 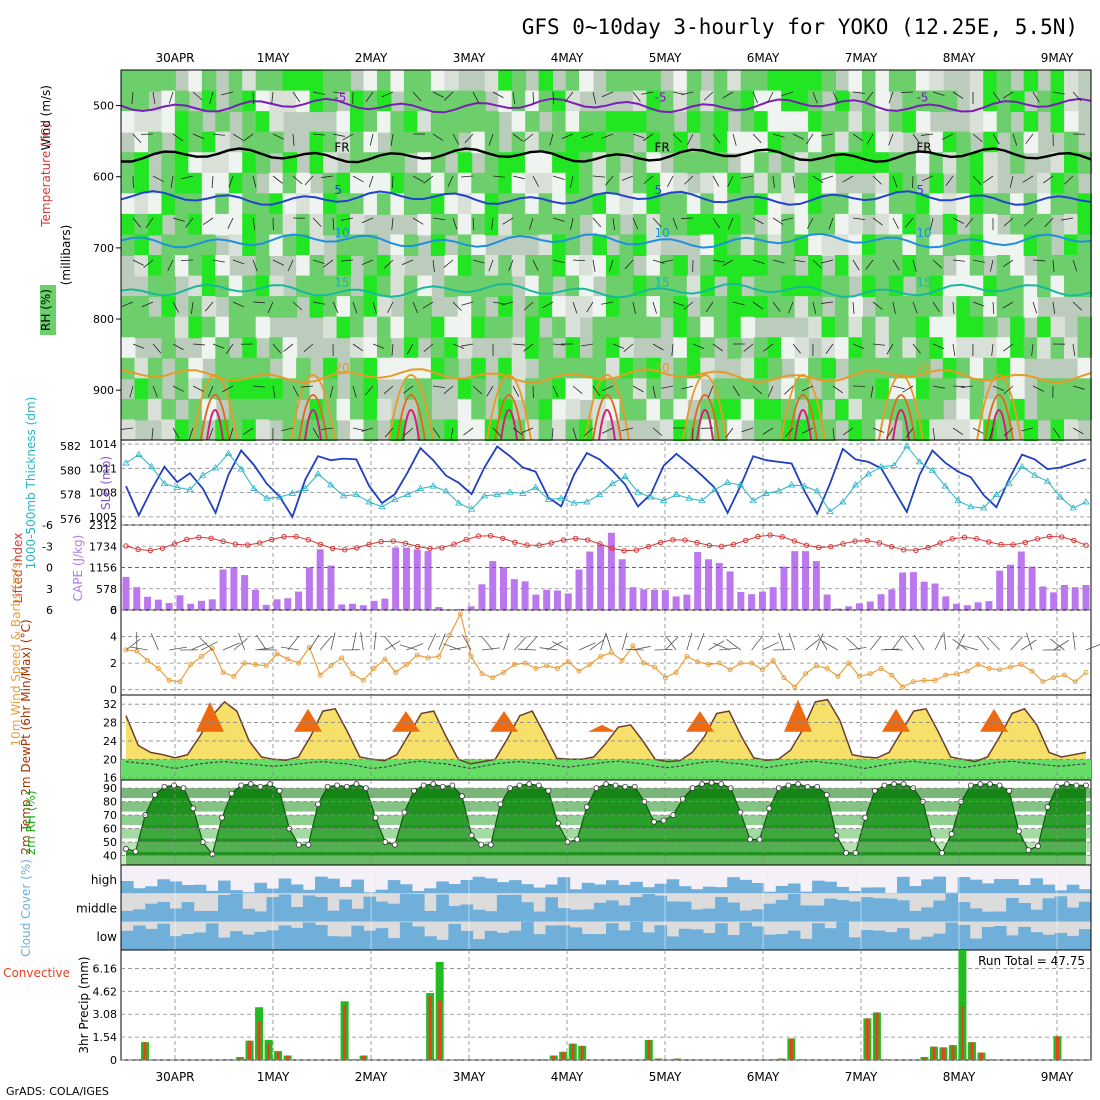 I want to click on isotherm-label: 20, so click(x=341, y=368).